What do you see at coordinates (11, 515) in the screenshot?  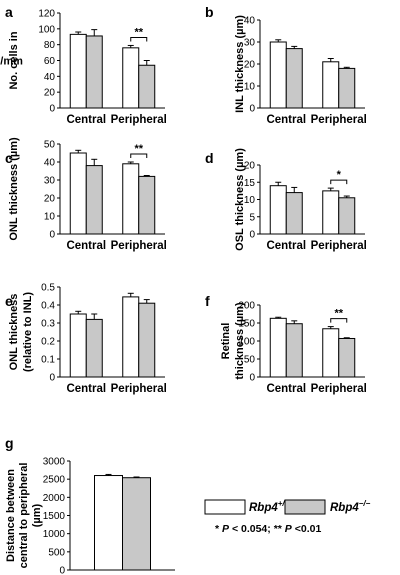 I see `y-axis-label: Distance between` at bounding box center [11, 515].